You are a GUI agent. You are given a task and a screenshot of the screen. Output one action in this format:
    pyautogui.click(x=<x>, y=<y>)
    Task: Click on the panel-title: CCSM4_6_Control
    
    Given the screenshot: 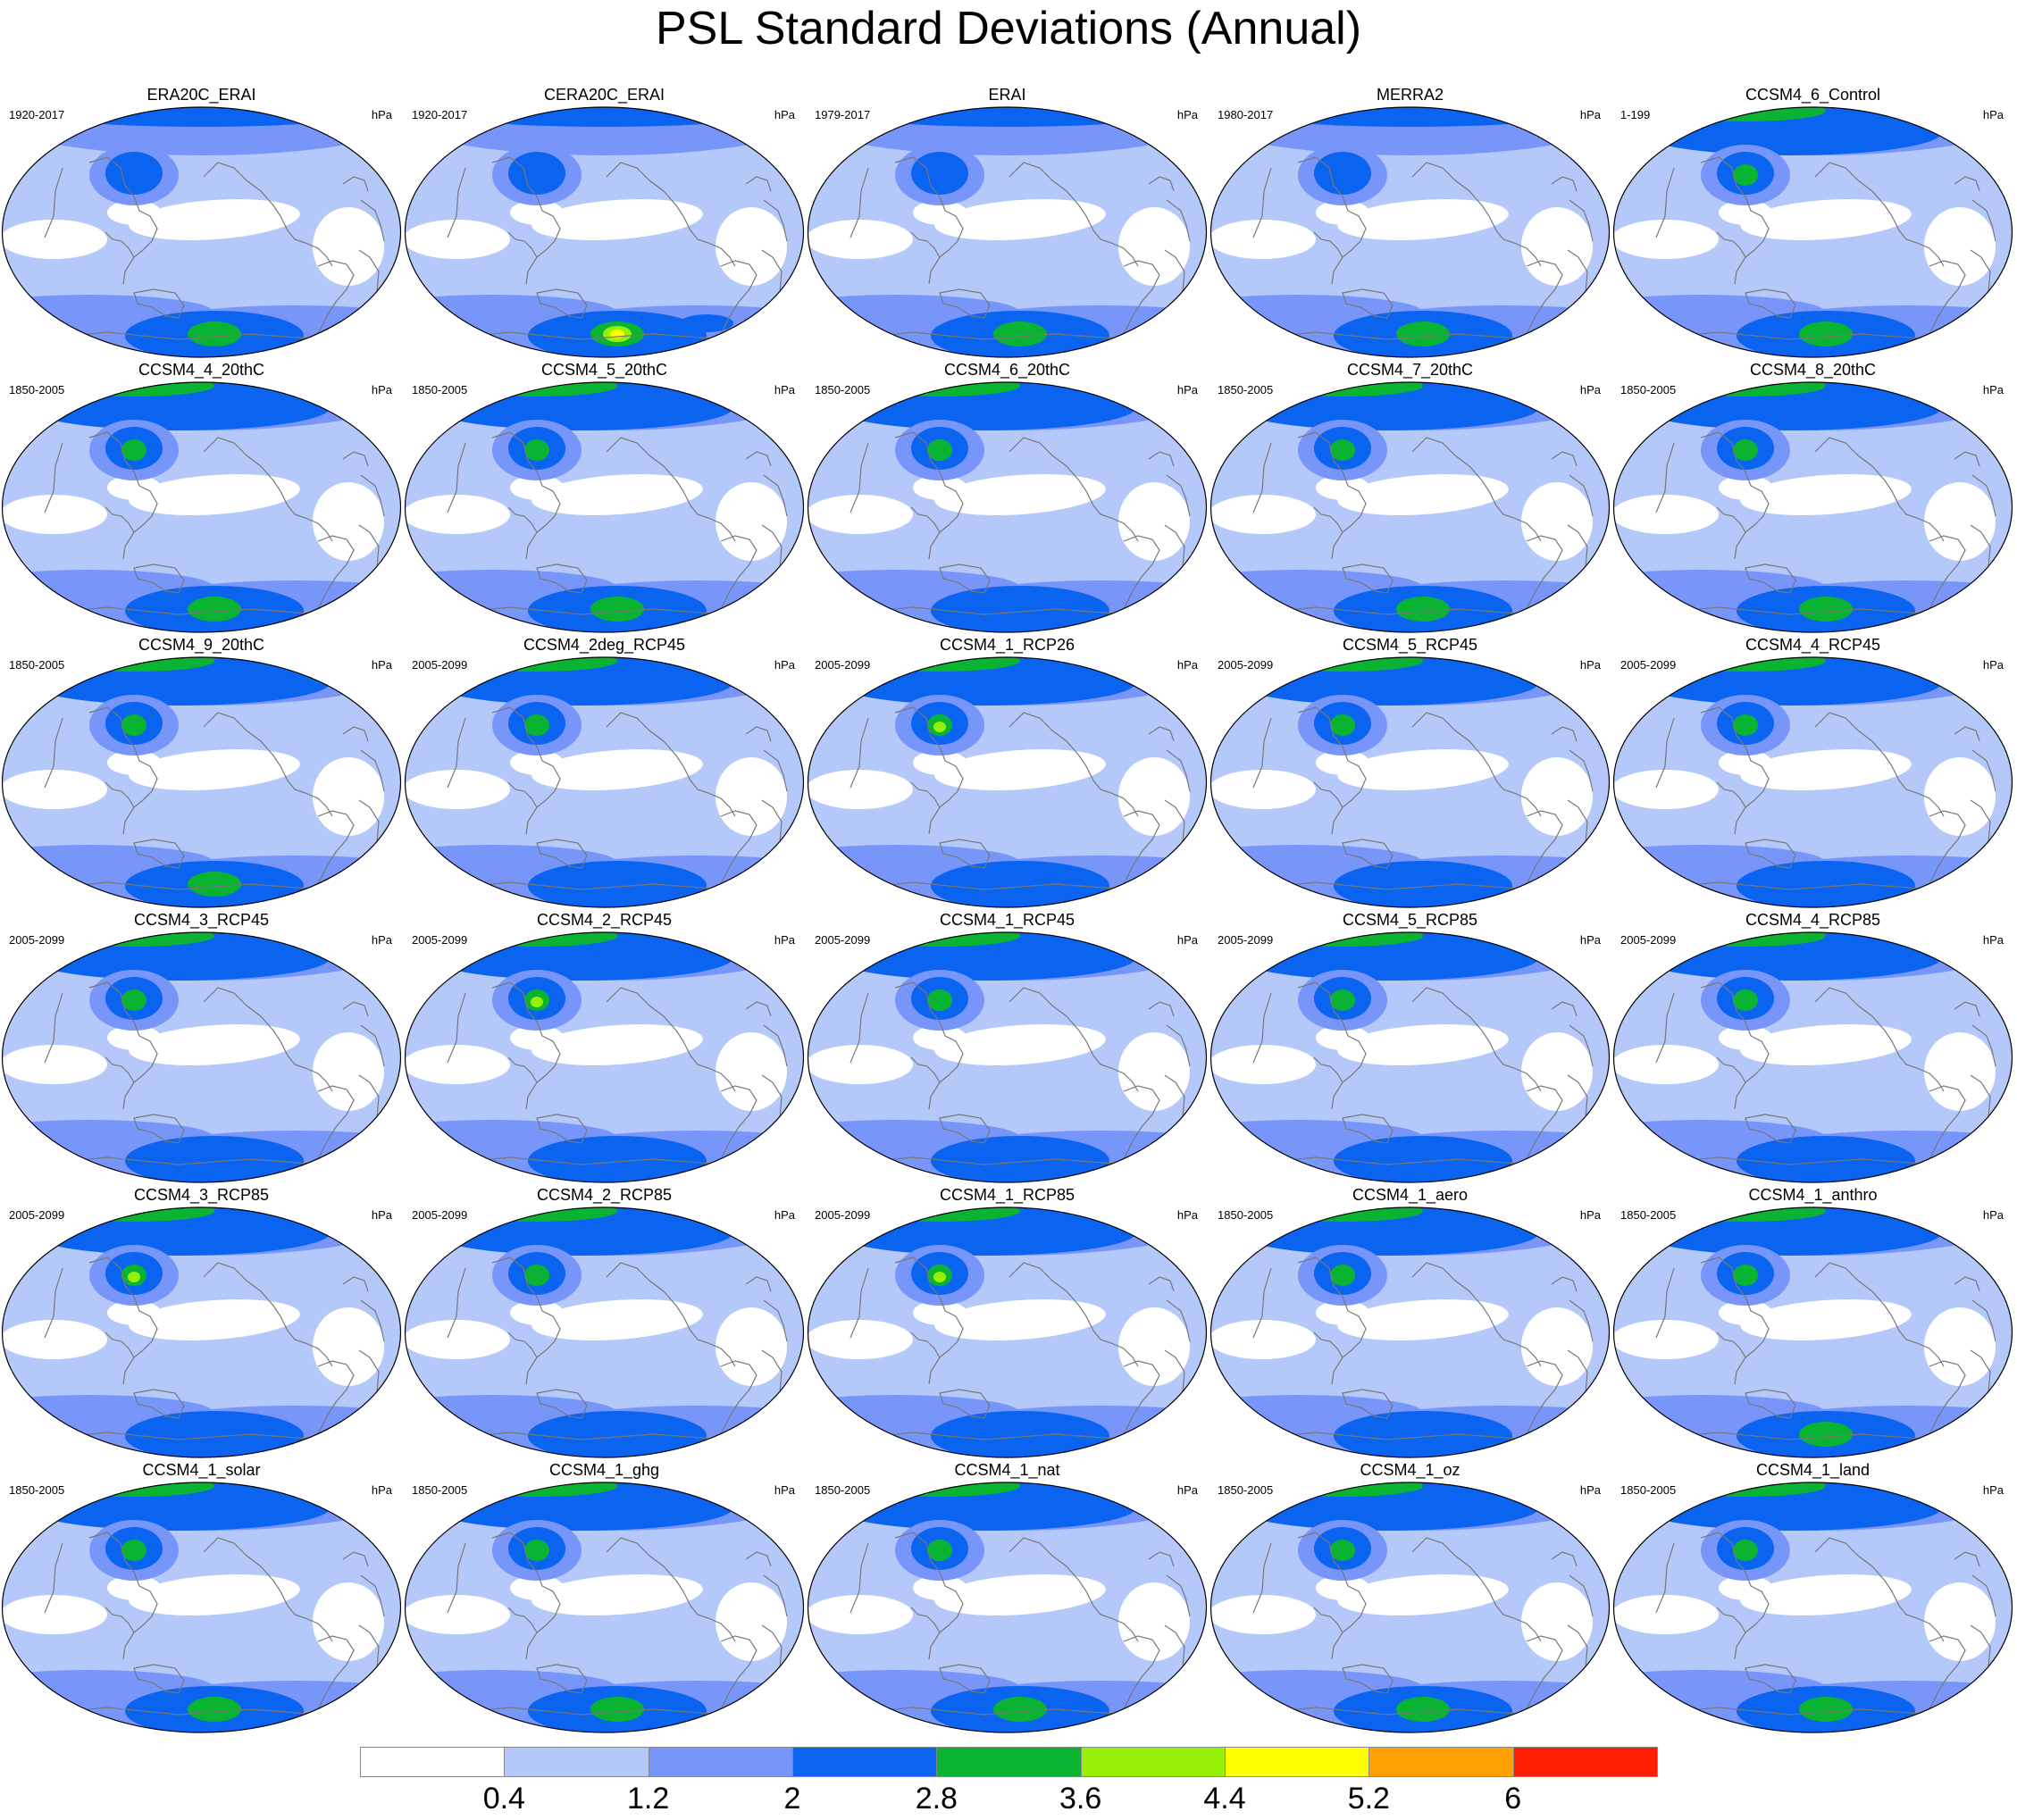 What is the action you would take?
    pyautogui.click(x=1813, y=95)
    